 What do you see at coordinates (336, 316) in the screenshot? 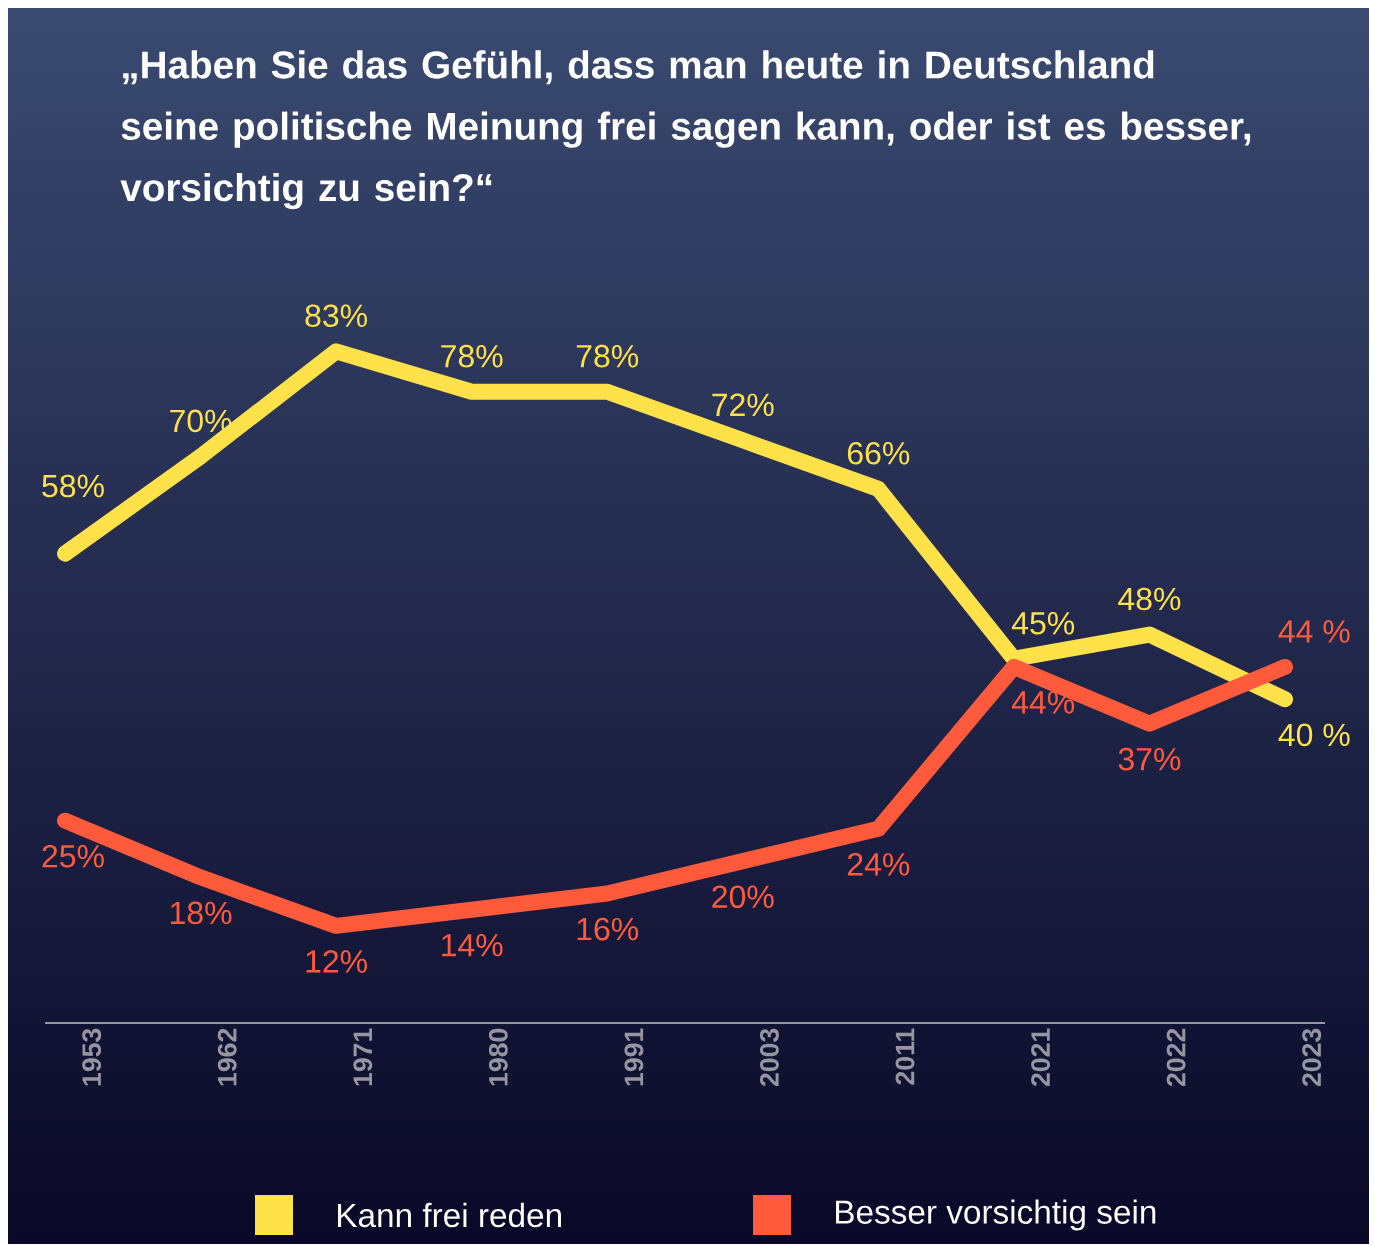
I see `data-label: 83%` at bounding box center [336, 316].